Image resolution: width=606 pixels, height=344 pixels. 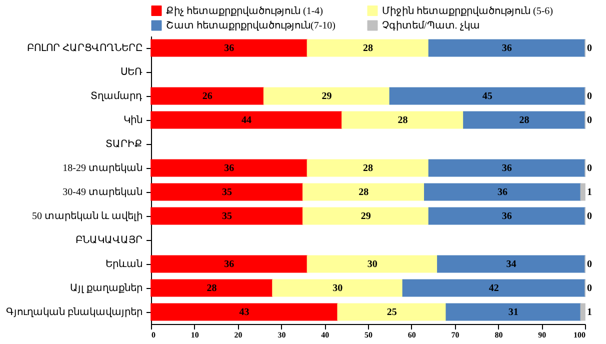 I want to click on x-tick-label: 30, so click(x=282, y=335).